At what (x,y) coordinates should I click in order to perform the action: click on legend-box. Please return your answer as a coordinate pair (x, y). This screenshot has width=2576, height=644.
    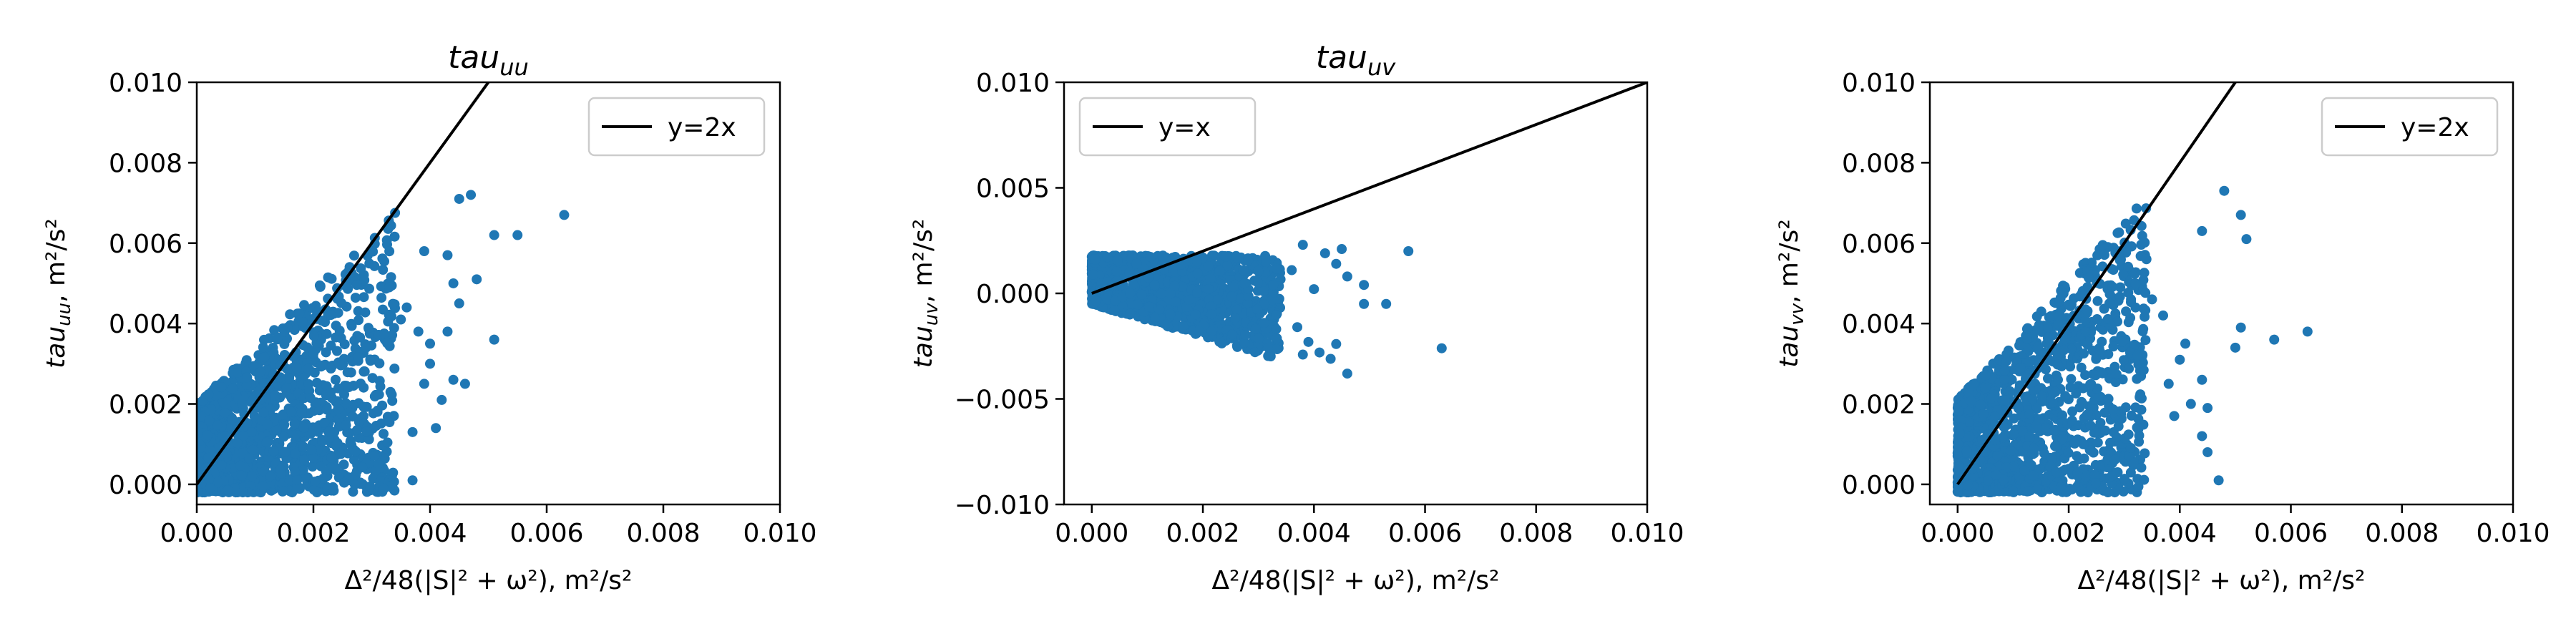
    Looking at the image, I should click on (2410, 127).